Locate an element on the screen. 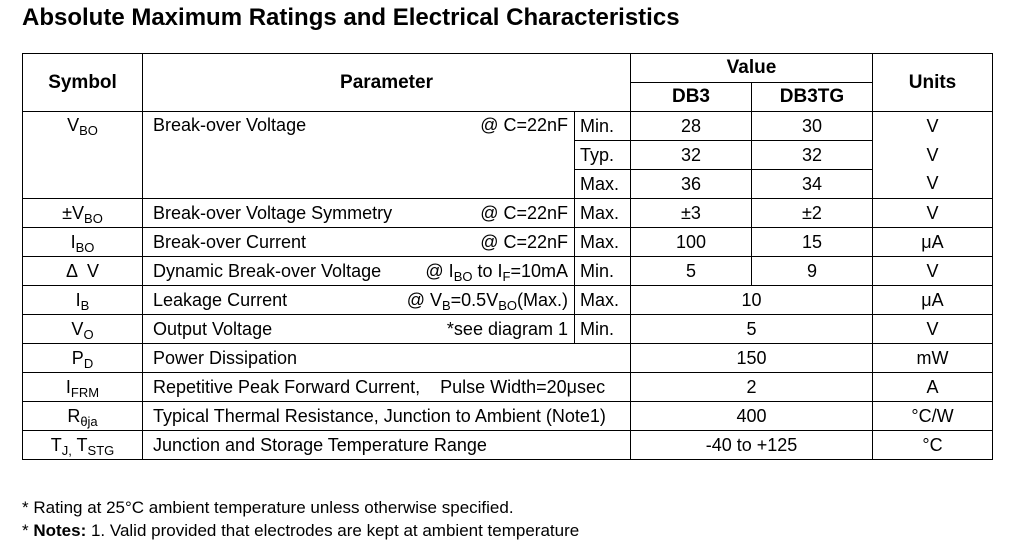 This screenshot has height=557, width=1016. db3-value: 36 is located at coordinates (691, 184).